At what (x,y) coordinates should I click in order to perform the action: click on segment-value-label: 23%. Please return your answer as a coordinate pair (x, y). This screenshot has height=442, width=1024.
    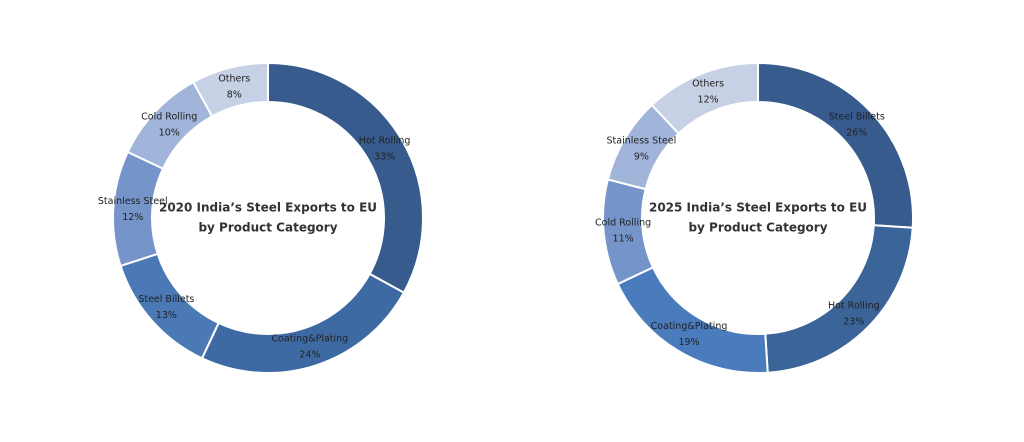
    Looking at the image, I should click on (853, 321).